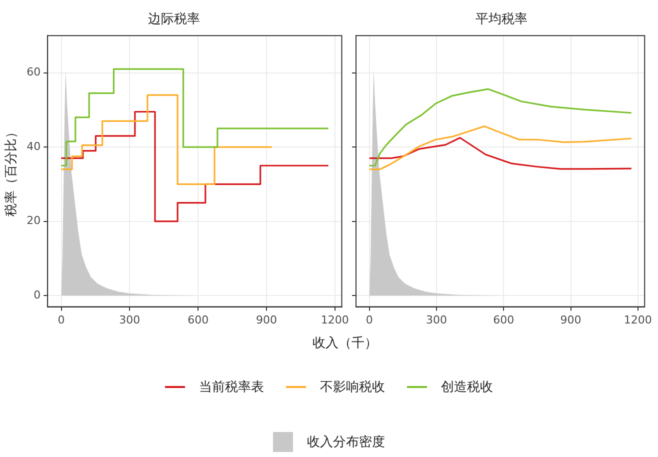  What do you see at coordinates (37, 295) in the screenshot?
I see `y-tick-label: 0` at bounding box center [37, 295].